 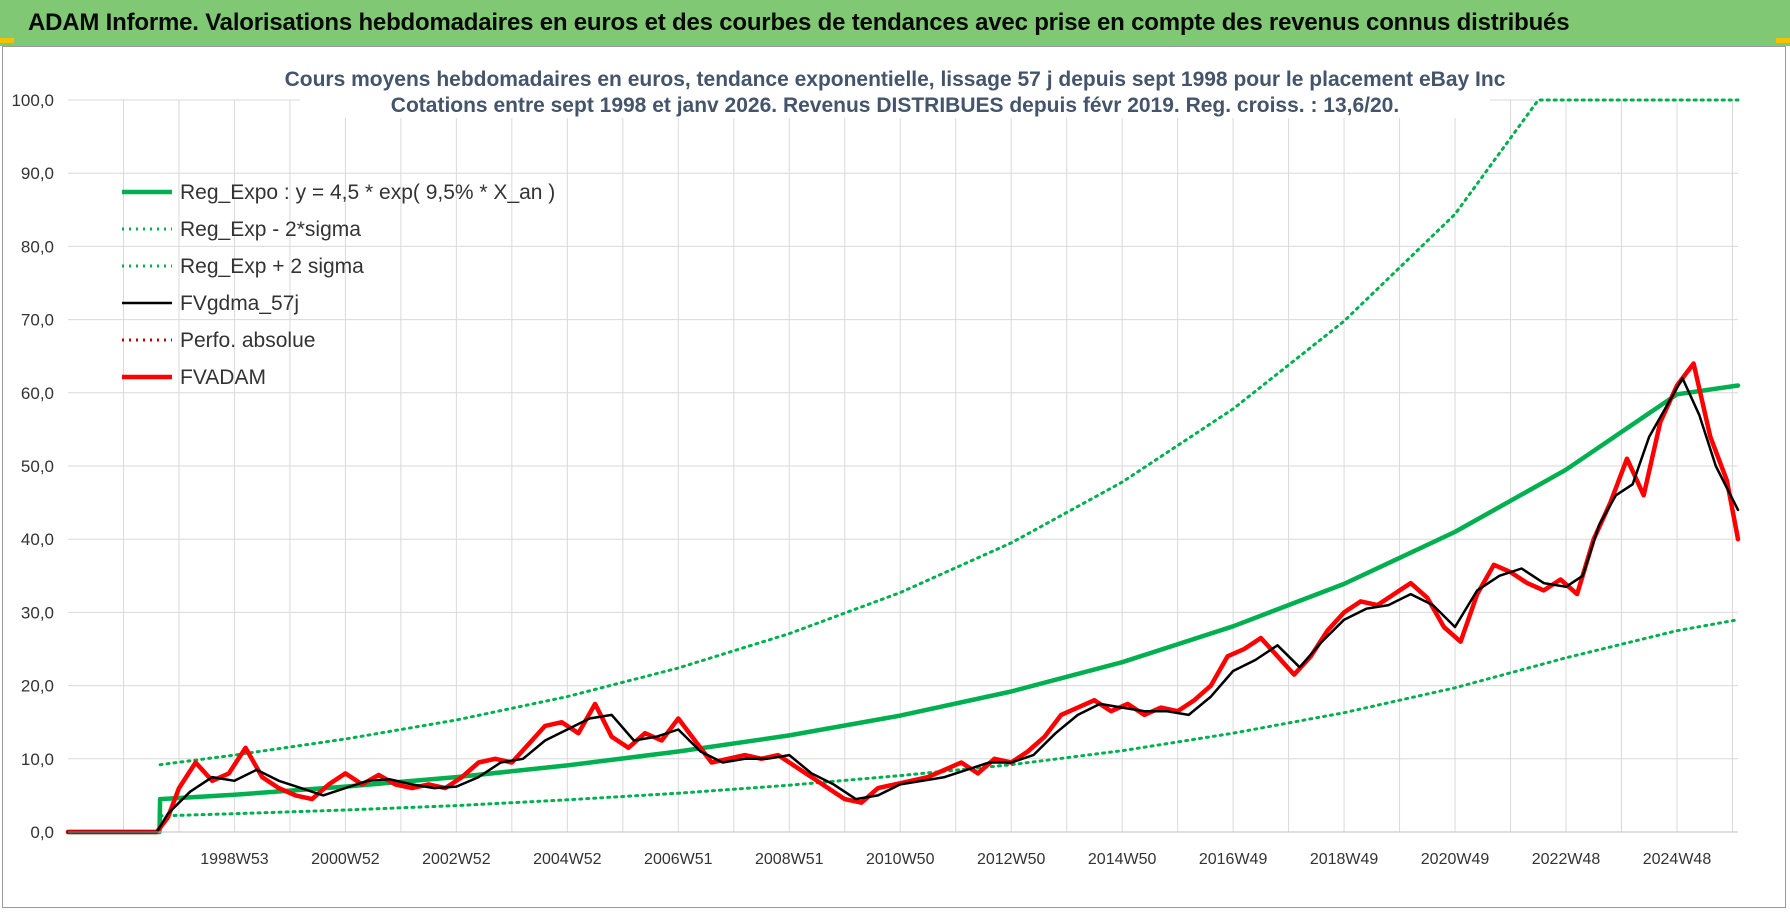 What do you see at coordinates (37, 759) in the screenshot?
I see `y-tick-label: 10,0` at bounding box center [37, 759].